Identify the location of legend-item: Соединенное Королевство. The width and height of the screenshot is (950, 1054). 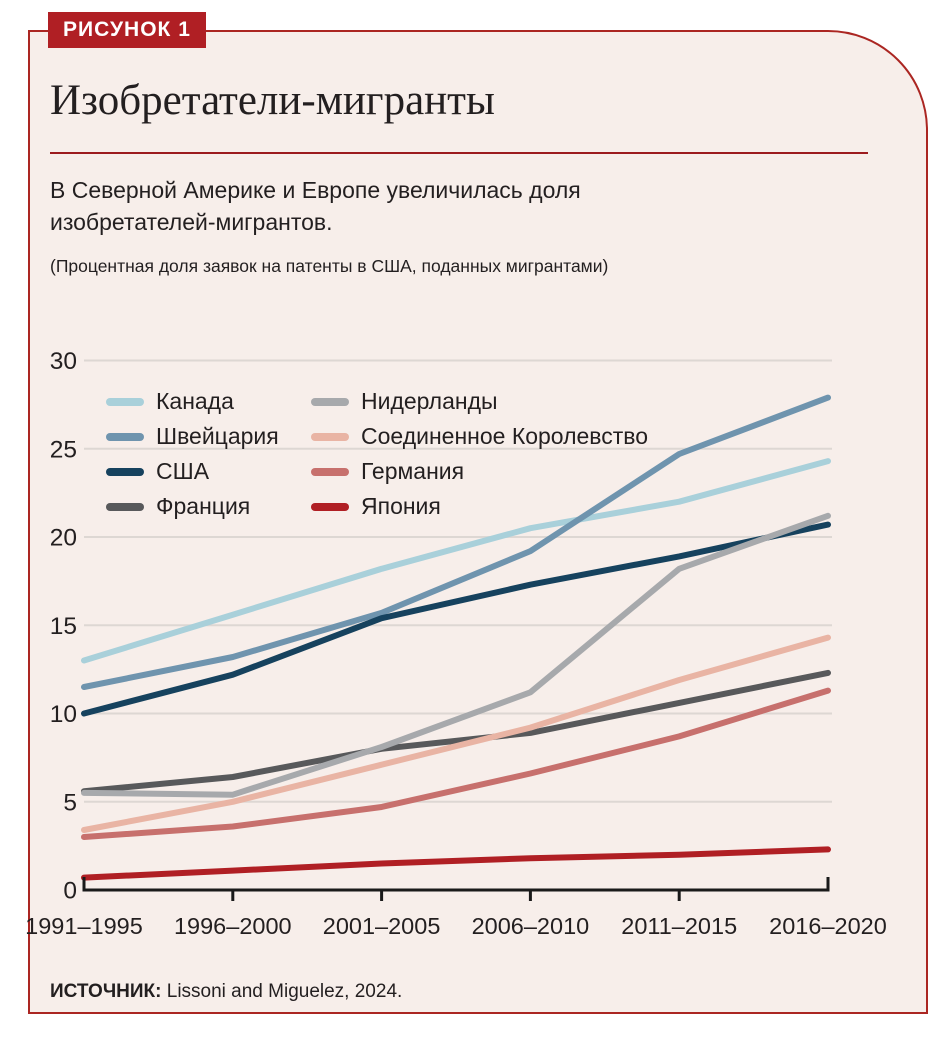
(479, 436).